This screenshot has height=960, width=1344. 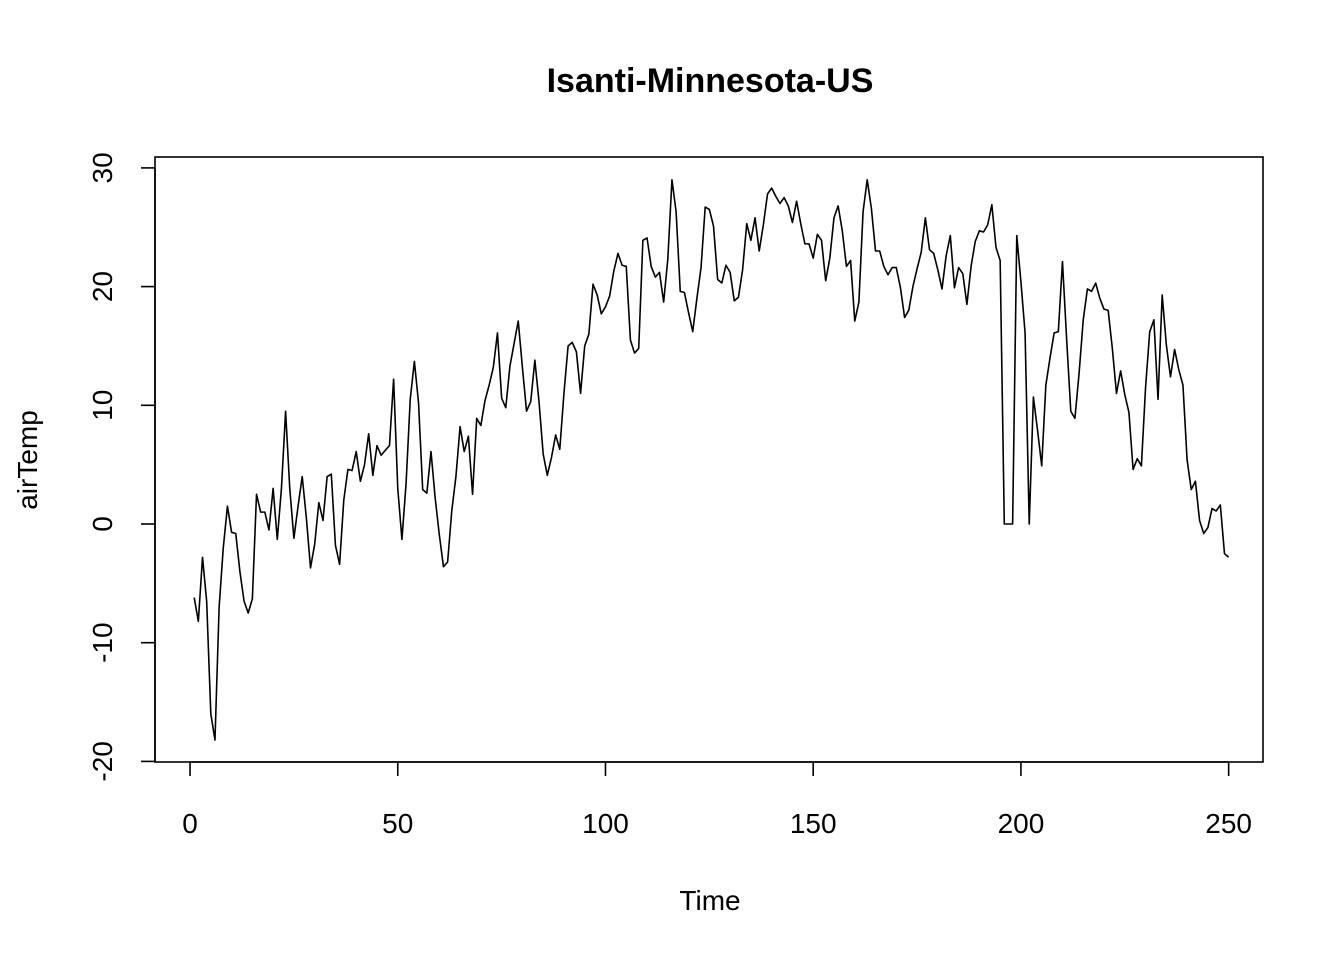 What do you see at coordinates (813, 823) in the screenshot?
I see `x-tick-label: 150` at bounding box center [813, 823].